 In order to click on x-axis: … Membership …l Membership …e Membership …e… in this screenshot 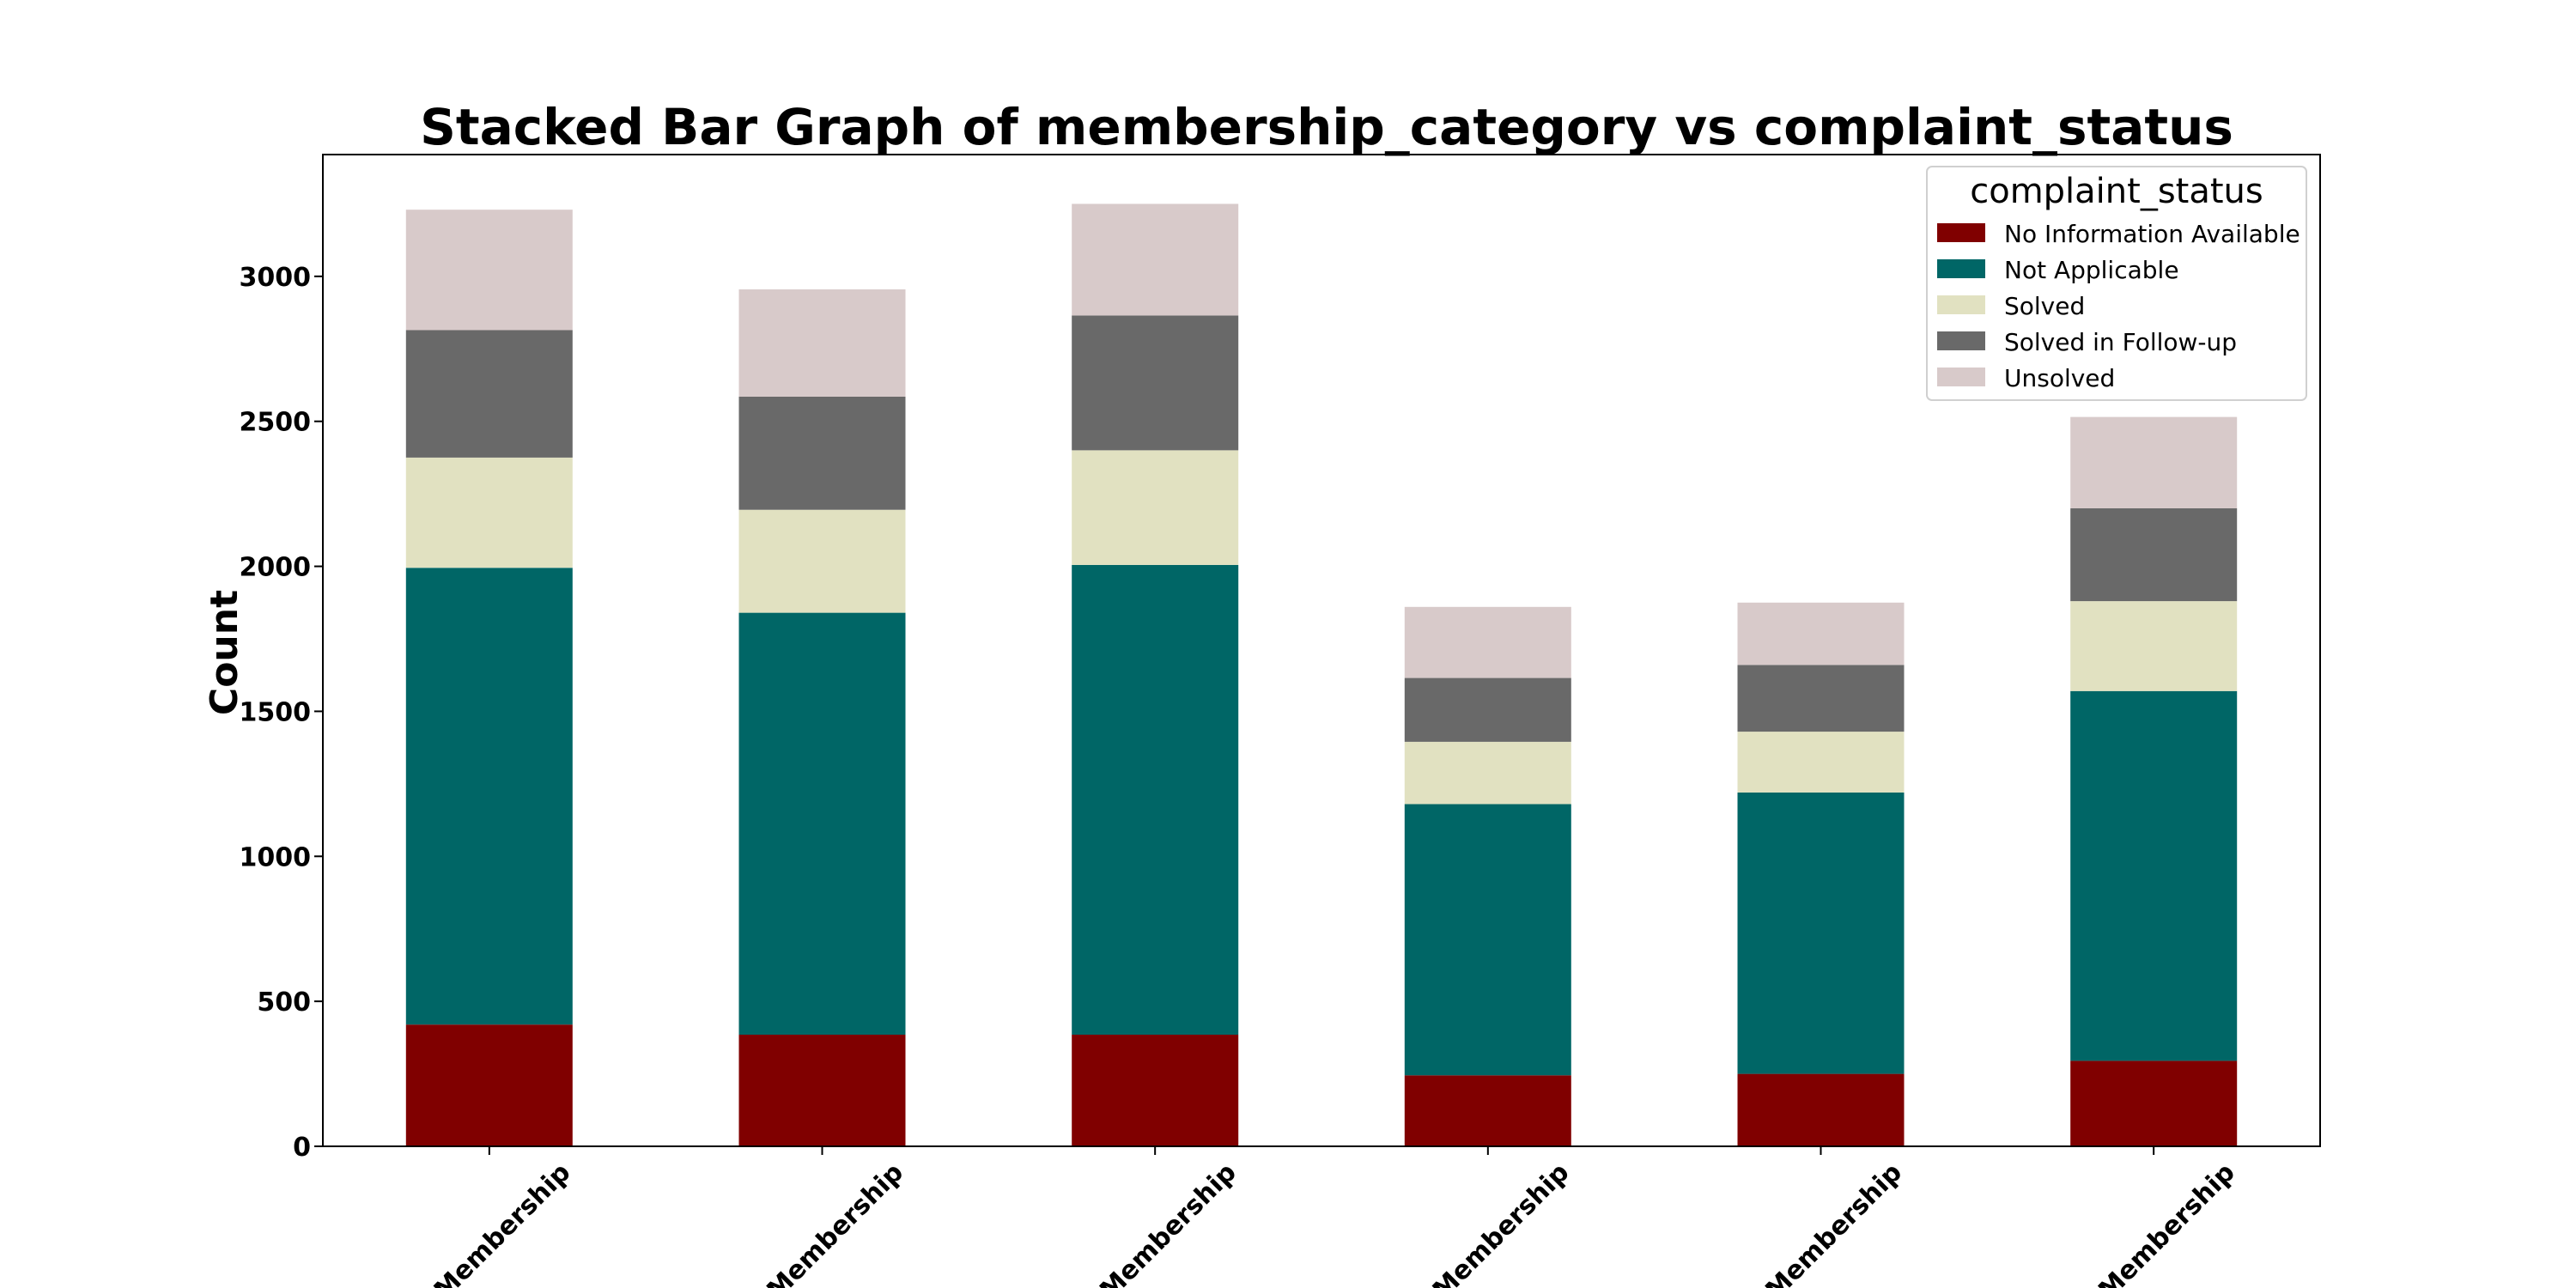, I will do `click(1323, 1217)`.